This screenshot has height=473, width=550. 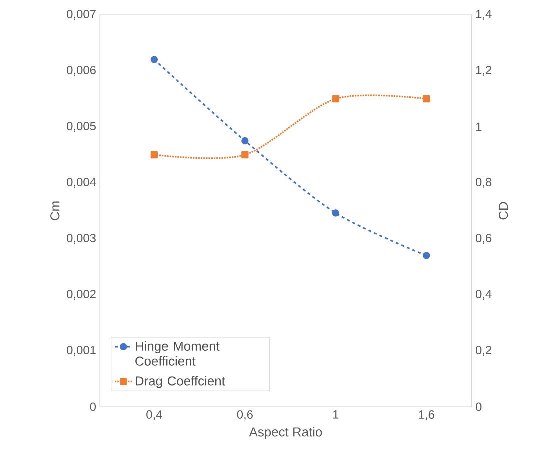 What do you see at coordinates (245, 415) in the screenshot?
I see `x-tick-label: 0,6` at bounding box center [245, 415].